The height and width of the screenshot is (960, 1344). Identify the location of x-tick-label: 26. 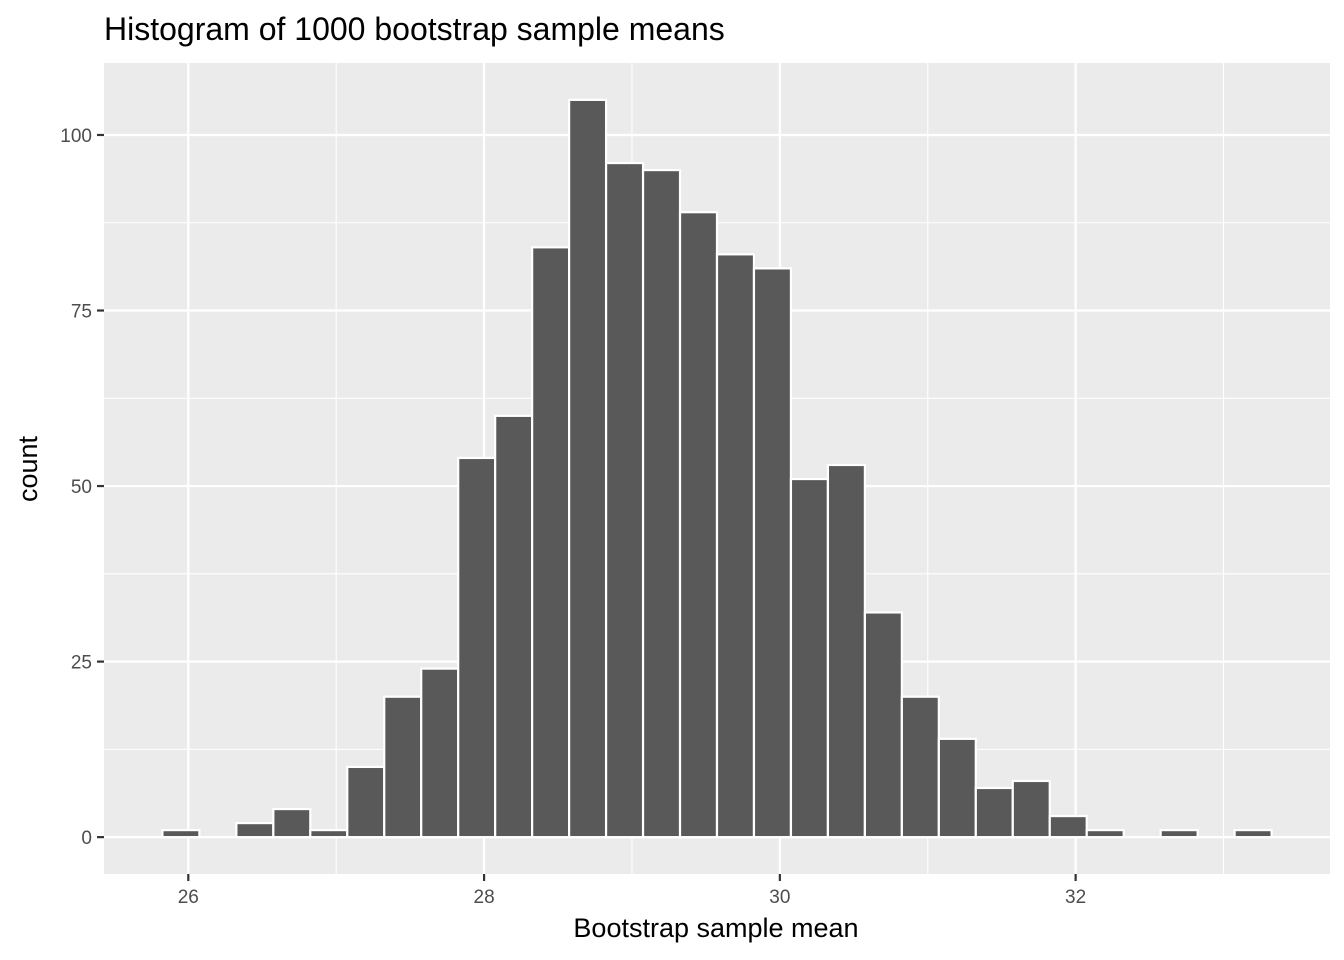
(188, 897).